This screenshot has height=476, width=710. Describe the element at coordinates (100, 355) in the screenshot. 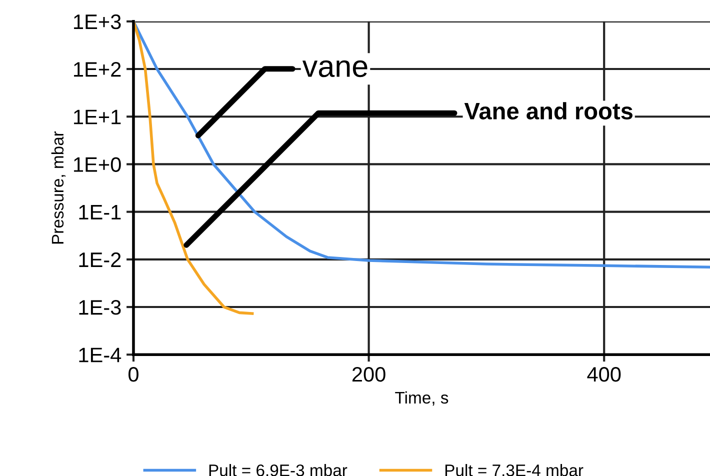

I see `y-tick-label: 1E-4` at that location.